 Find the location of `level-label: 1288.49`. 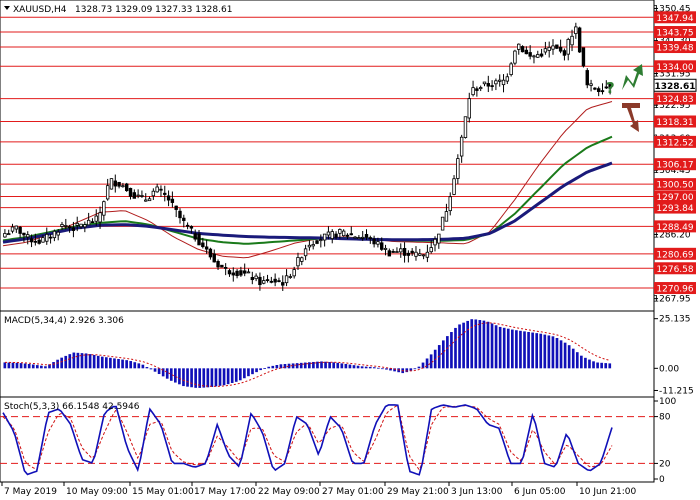

level-label: 1288.49 is located at coordinates (674, 228).